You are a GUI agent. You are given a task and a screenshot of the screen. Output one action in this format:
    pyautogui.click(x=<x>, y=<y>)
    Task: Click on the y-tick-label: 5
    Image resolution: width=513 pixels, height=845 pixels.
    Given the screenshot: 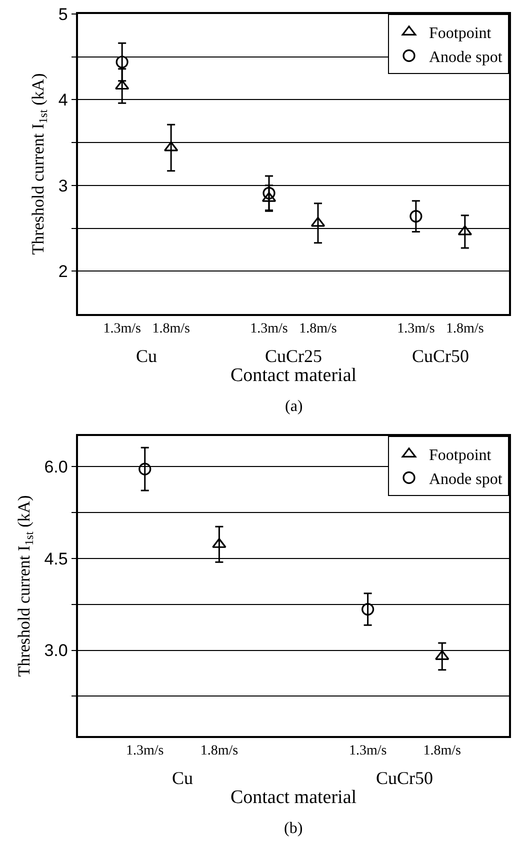 What is the action you would take?
    pyautogui.click(x=63, y=14)
    